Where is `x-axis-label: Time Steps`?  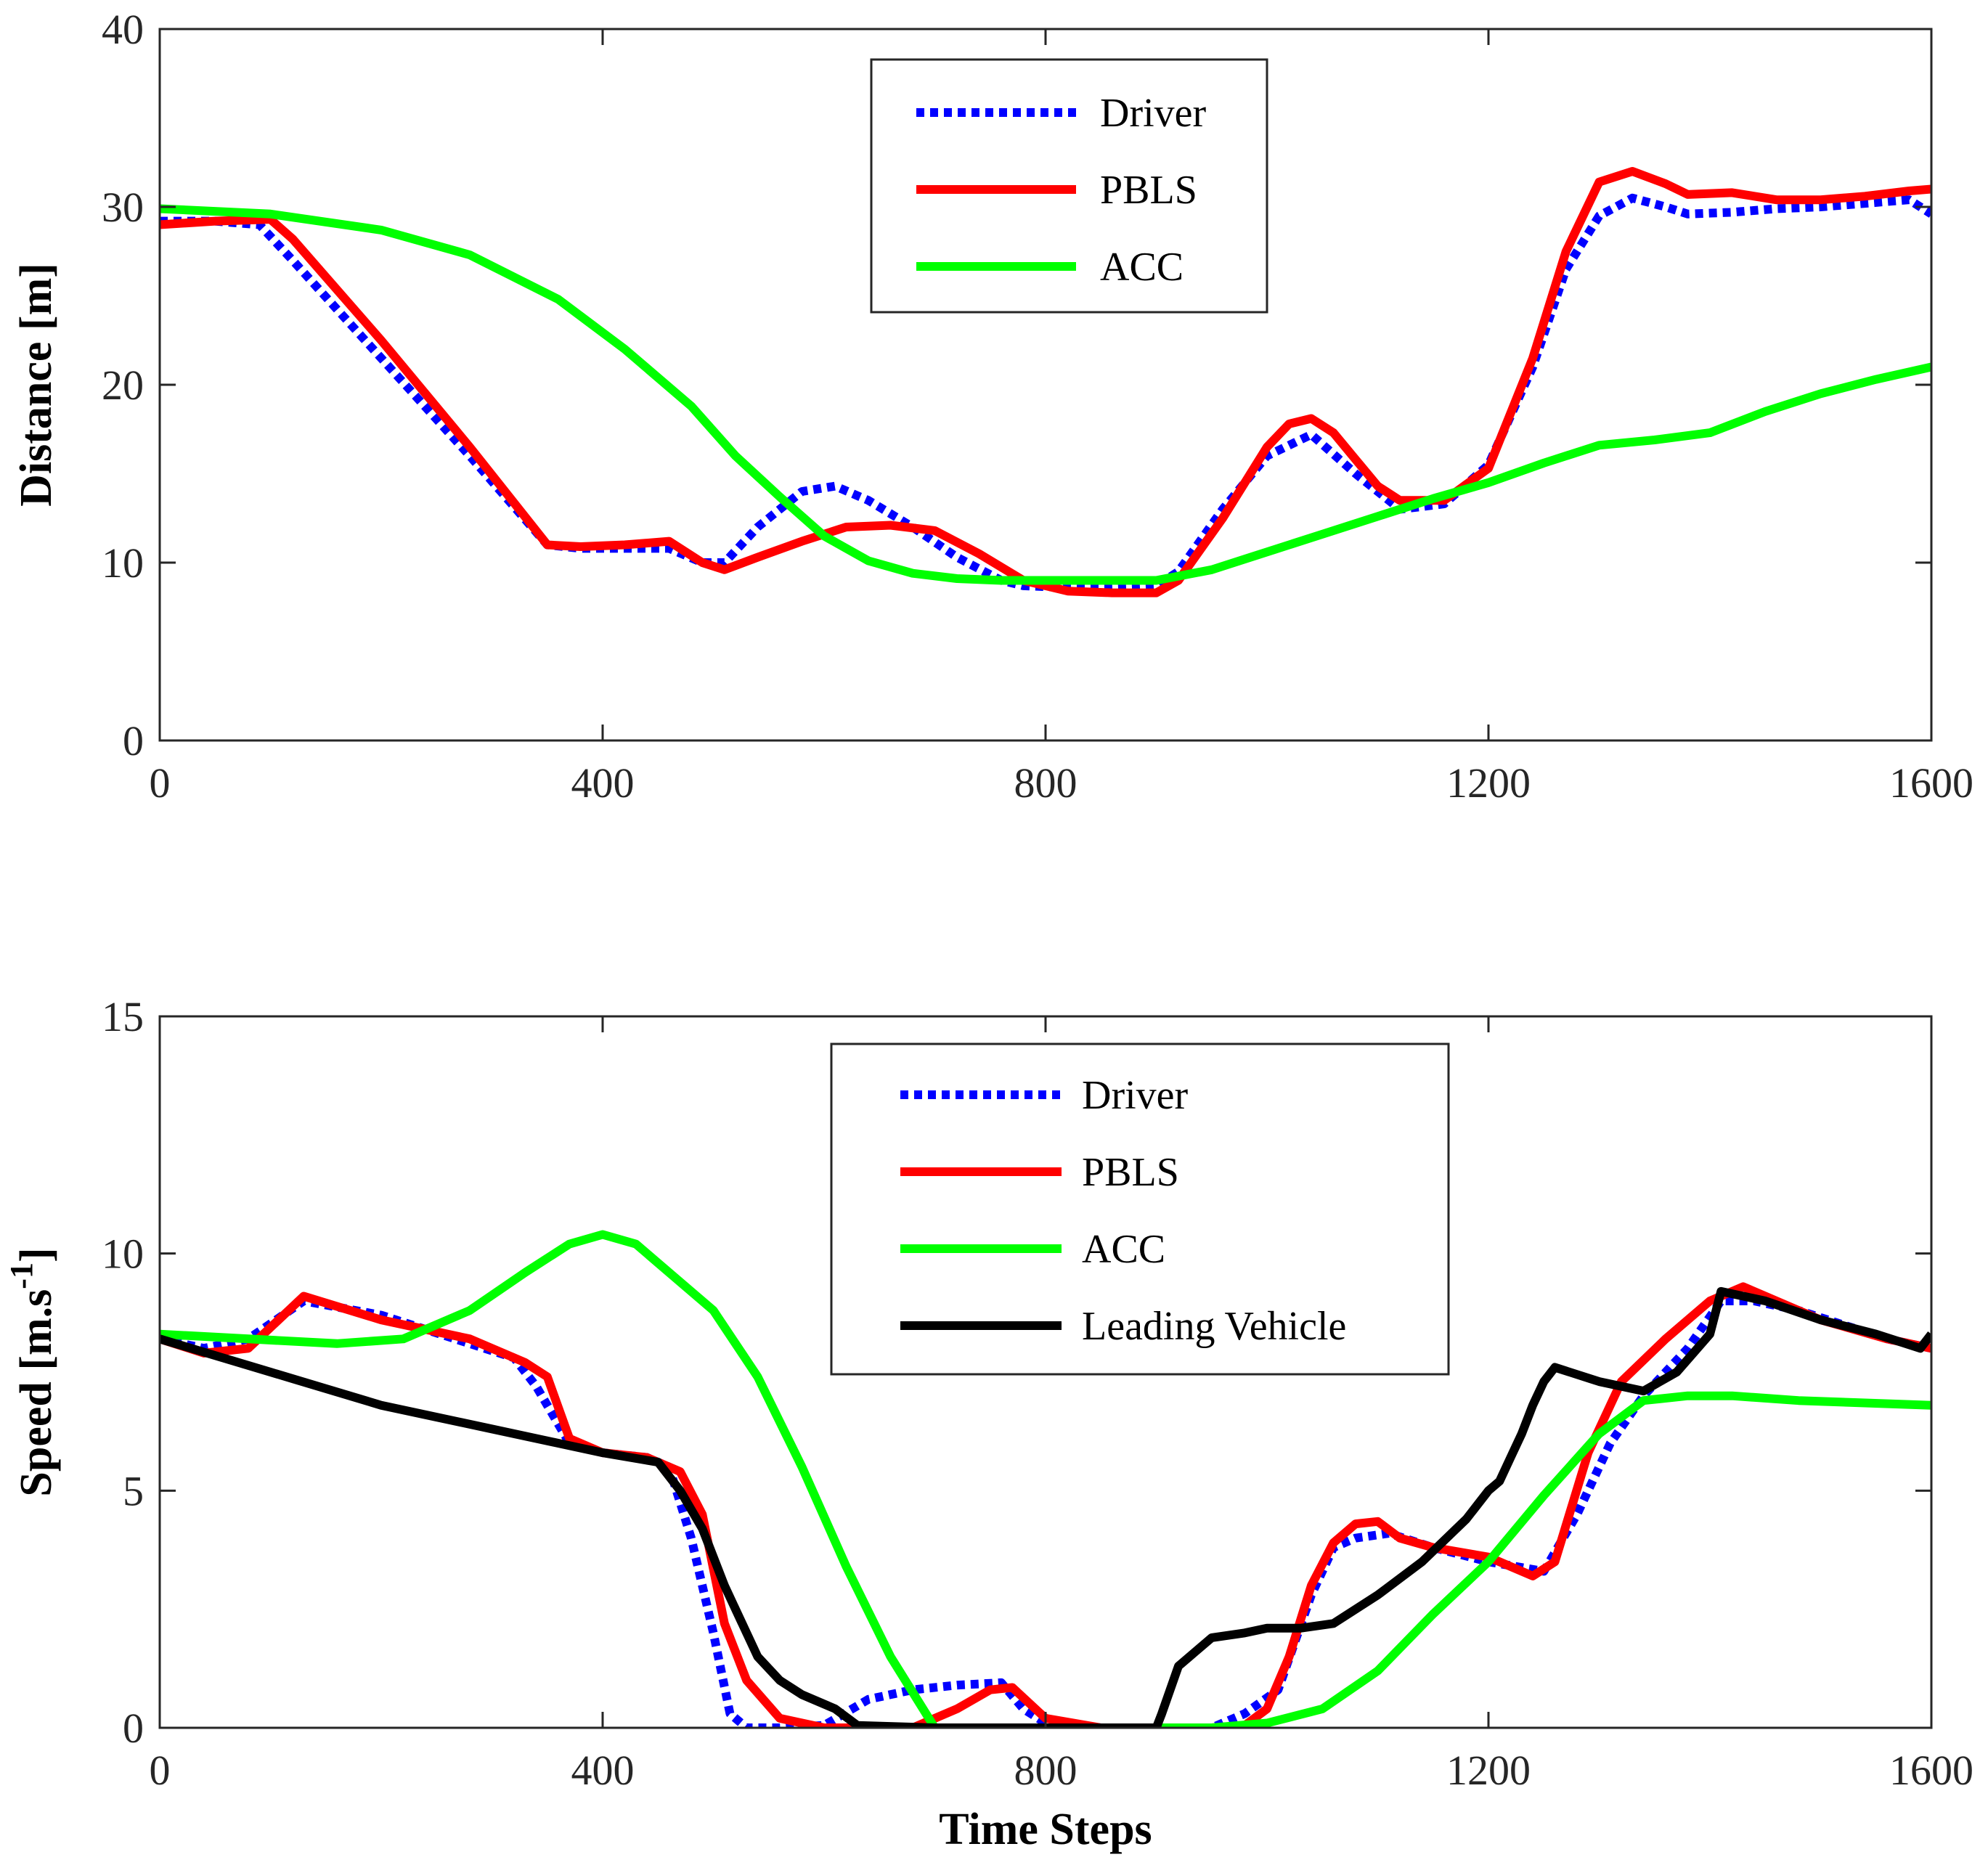
x-axis-label: Time Steps is located at coordinates (1045, 1829).